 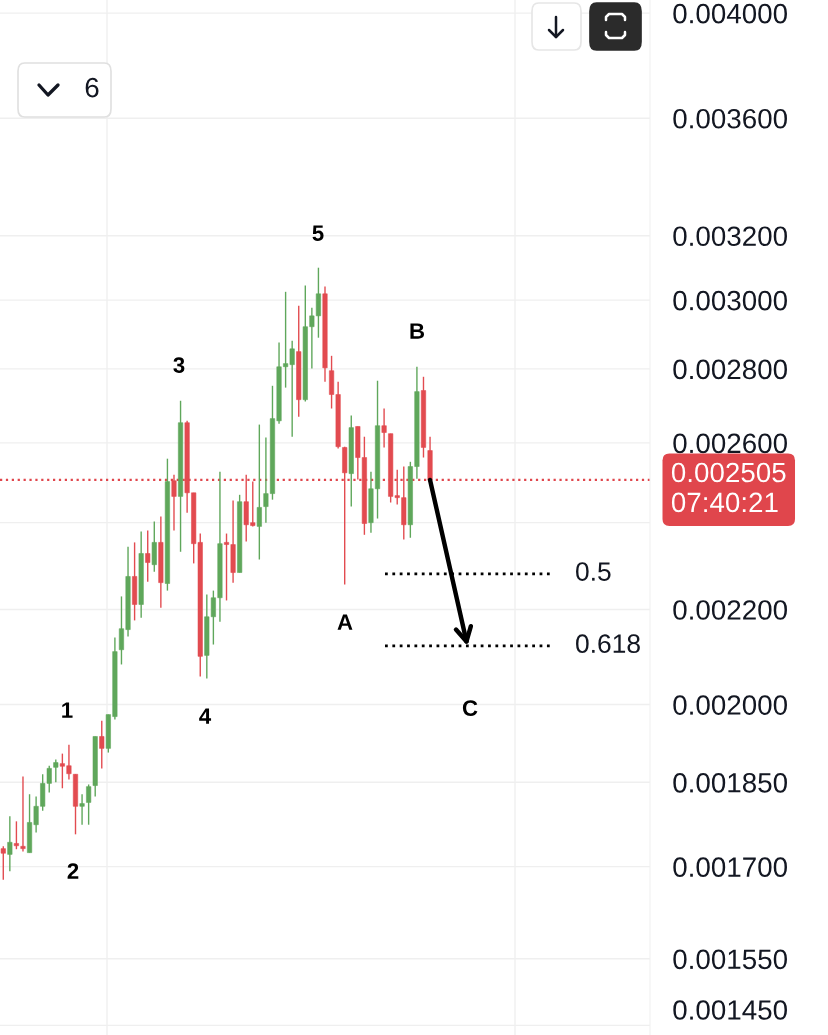 What do you see at coordinates (730, 782) in the screenshot?
I see `y-tick-label: 0.001850` at bounding box center [730, 782].